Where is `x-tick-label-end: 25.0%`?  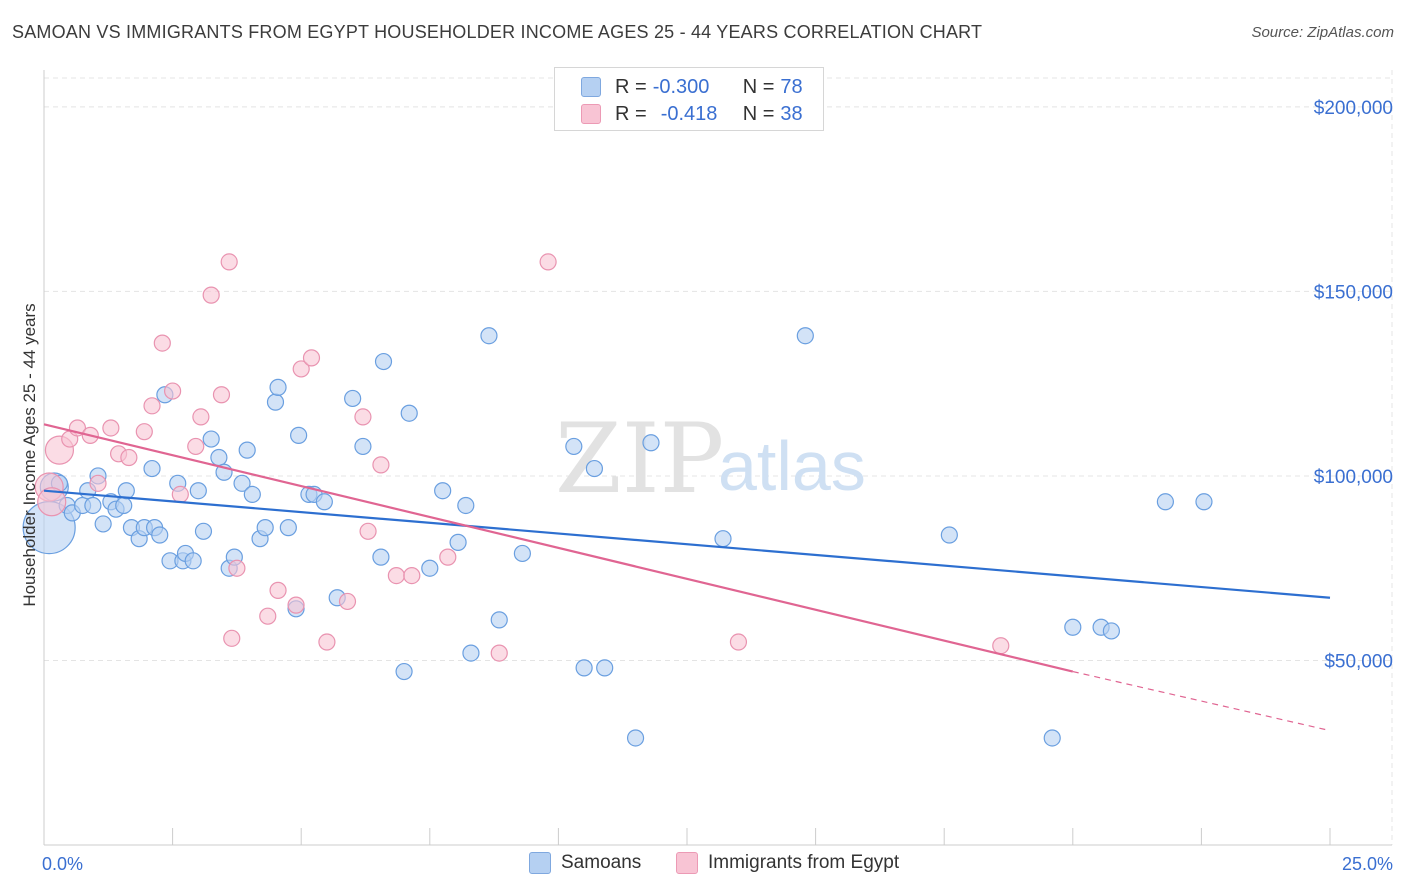 x-tick-label-end: 25.0% is located at coordinates (1367, 864).